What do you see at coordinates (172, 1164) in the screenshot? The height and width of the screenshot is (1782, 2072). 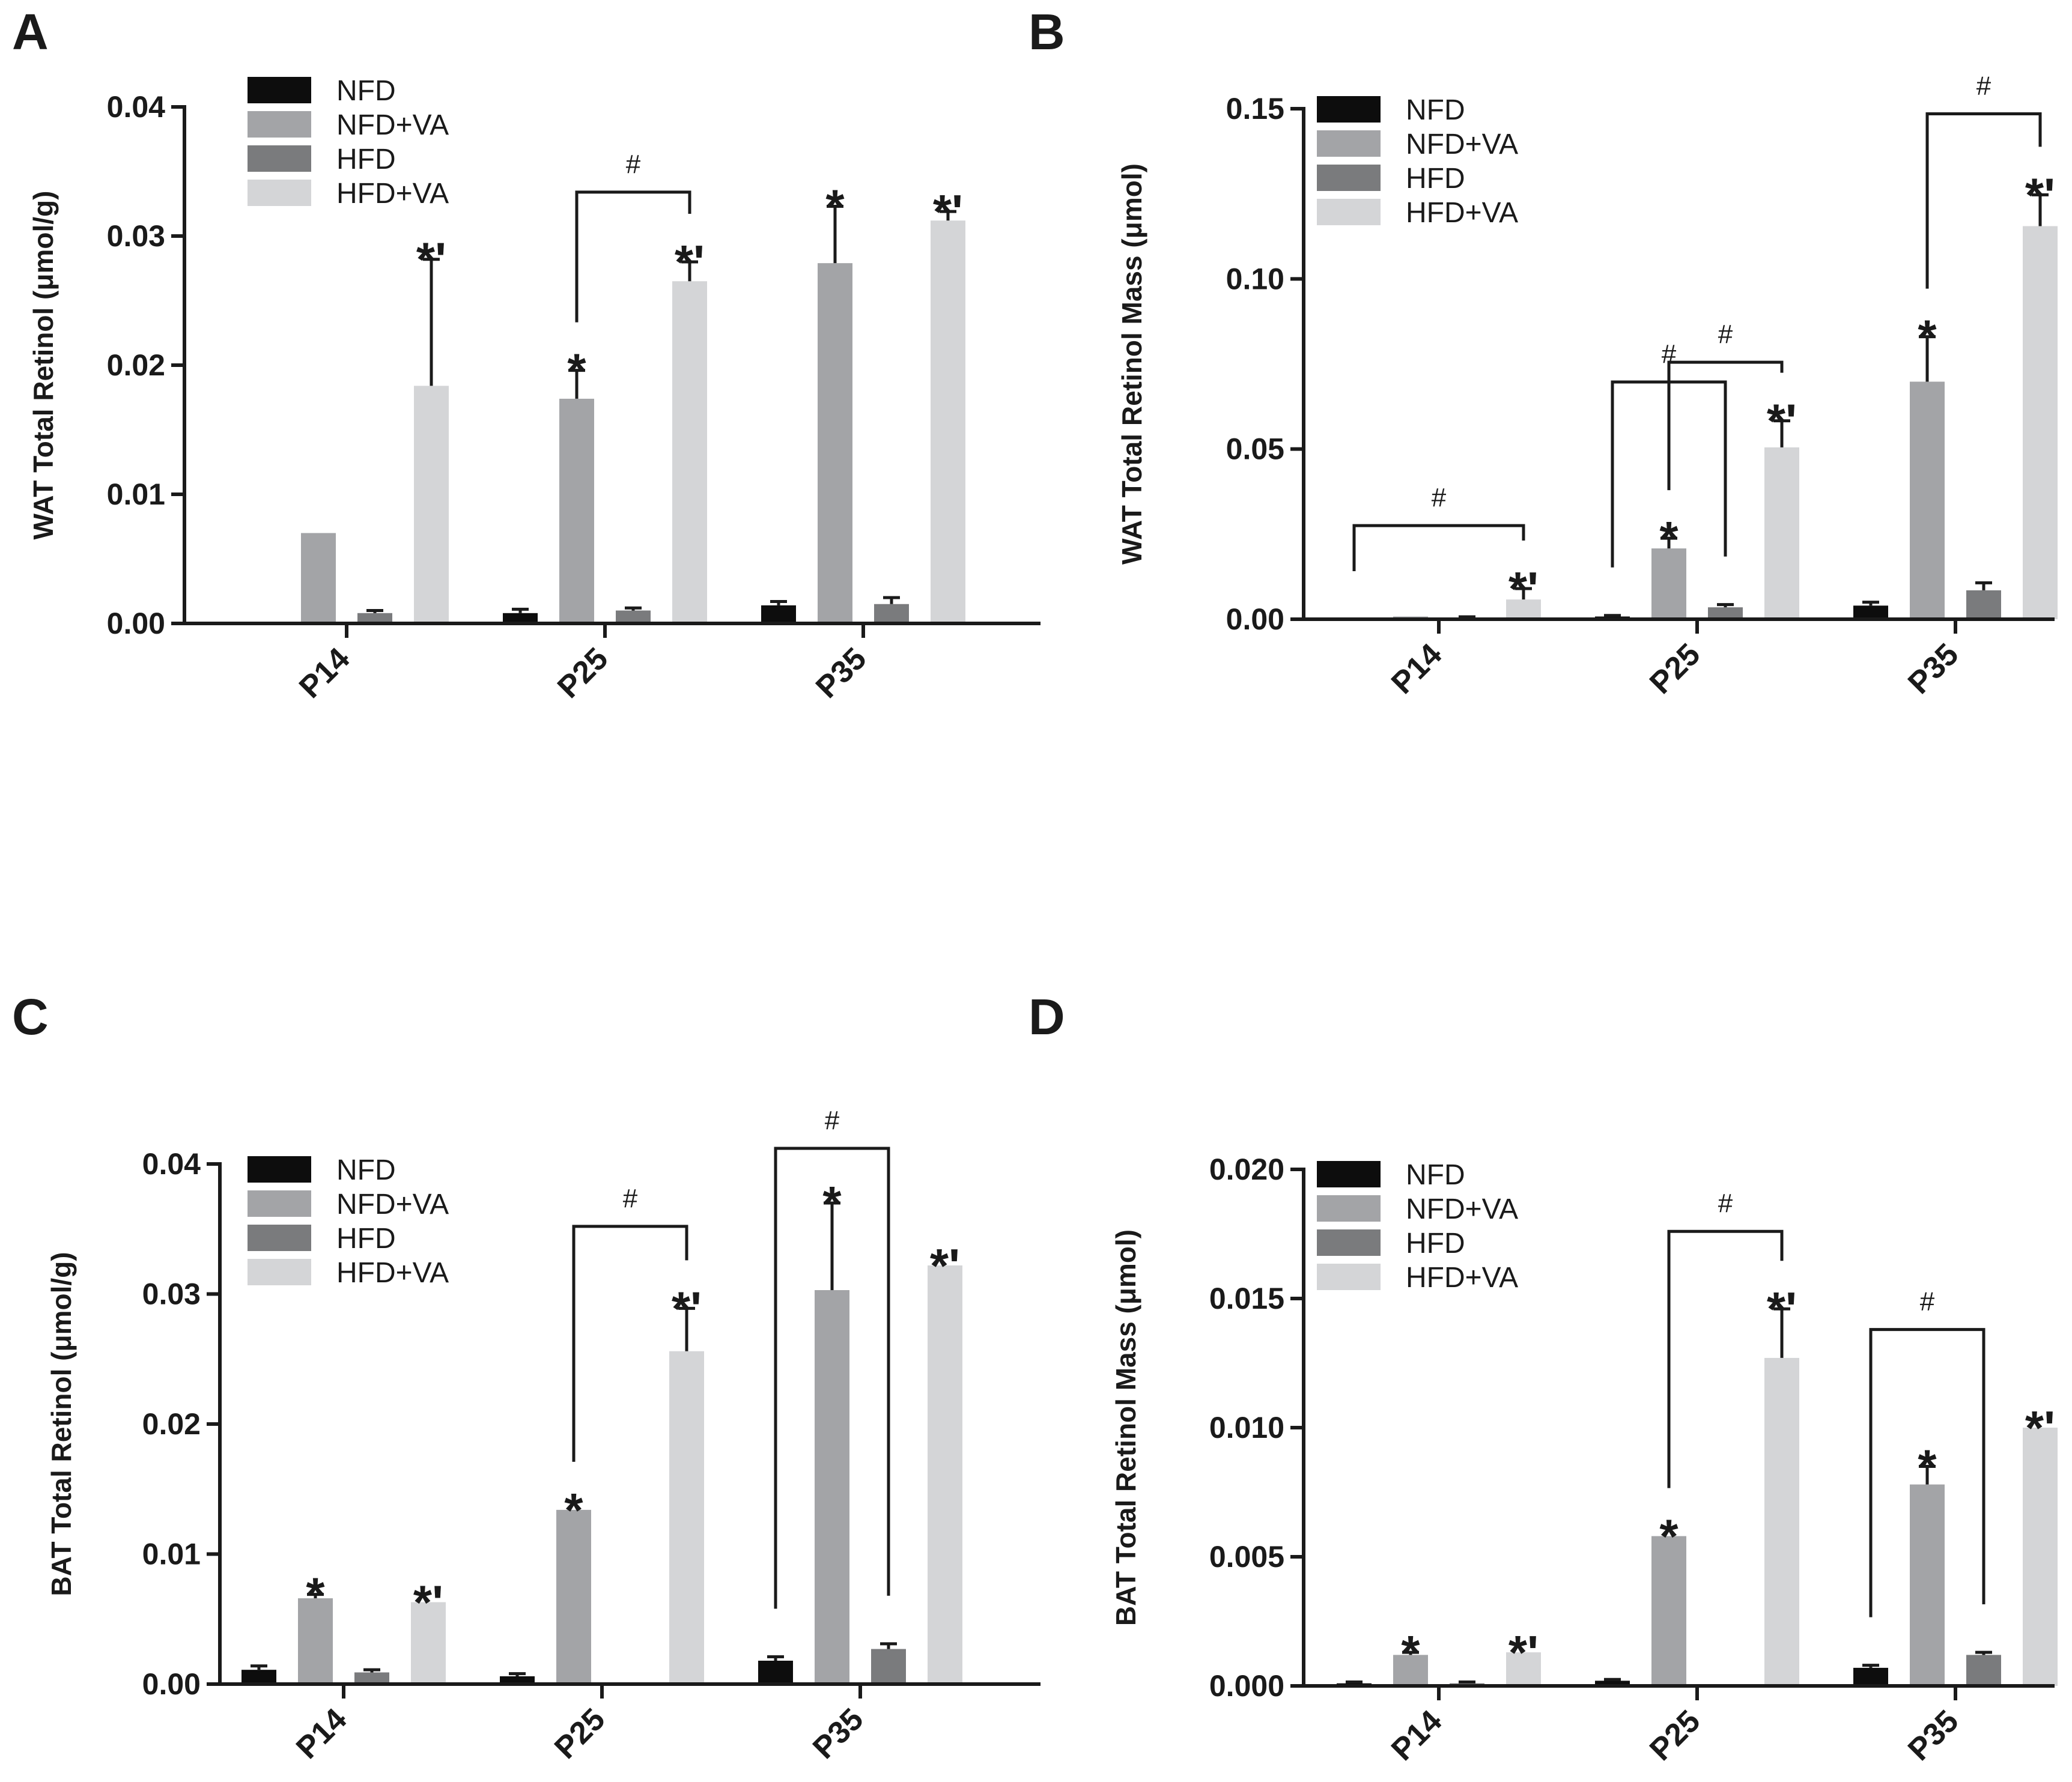 I see `y-tick-label: 0.04` at bounding box center [172, 1164].